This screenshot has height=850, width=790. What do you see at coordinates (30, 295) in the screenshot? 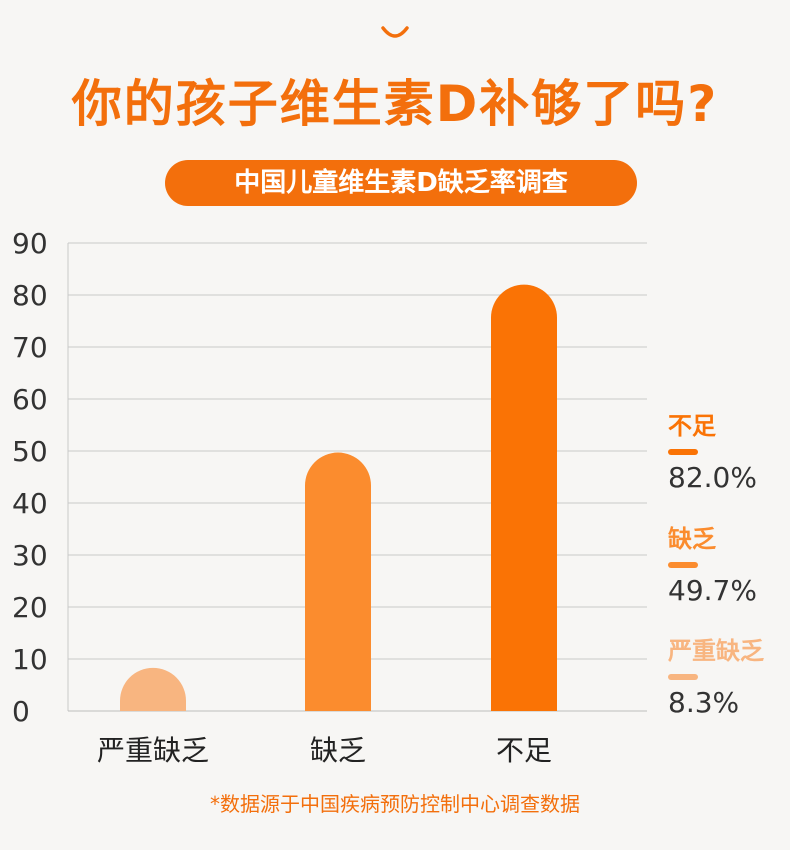
I see `y-tick-label: 80` at bounding box center [30, 295].